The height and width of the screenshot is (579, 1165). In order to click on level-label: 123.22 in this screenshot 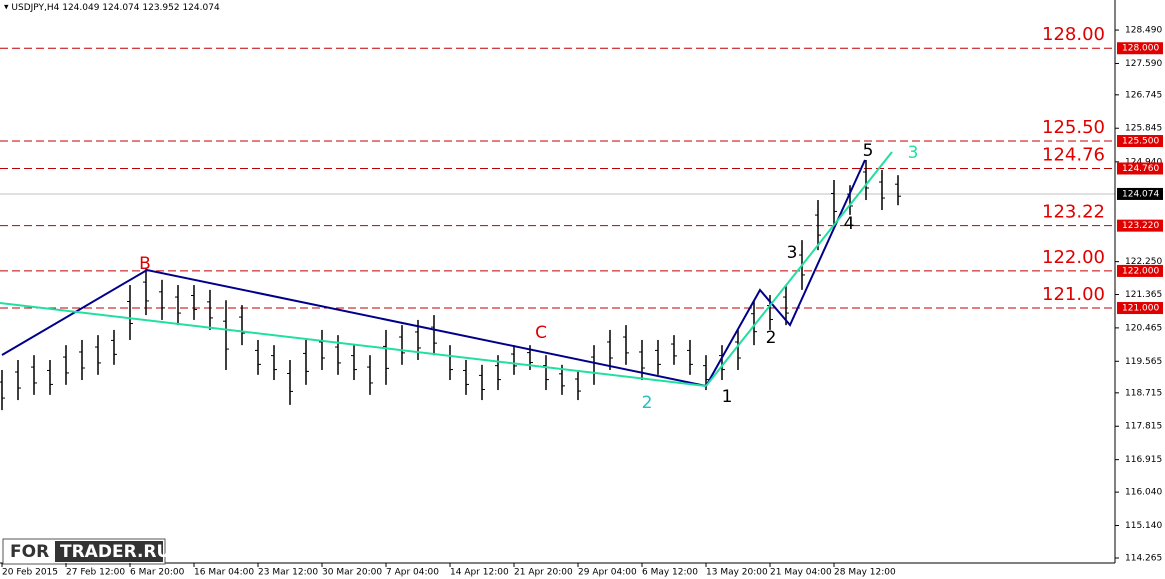, I will do `click(1073, 212)`.